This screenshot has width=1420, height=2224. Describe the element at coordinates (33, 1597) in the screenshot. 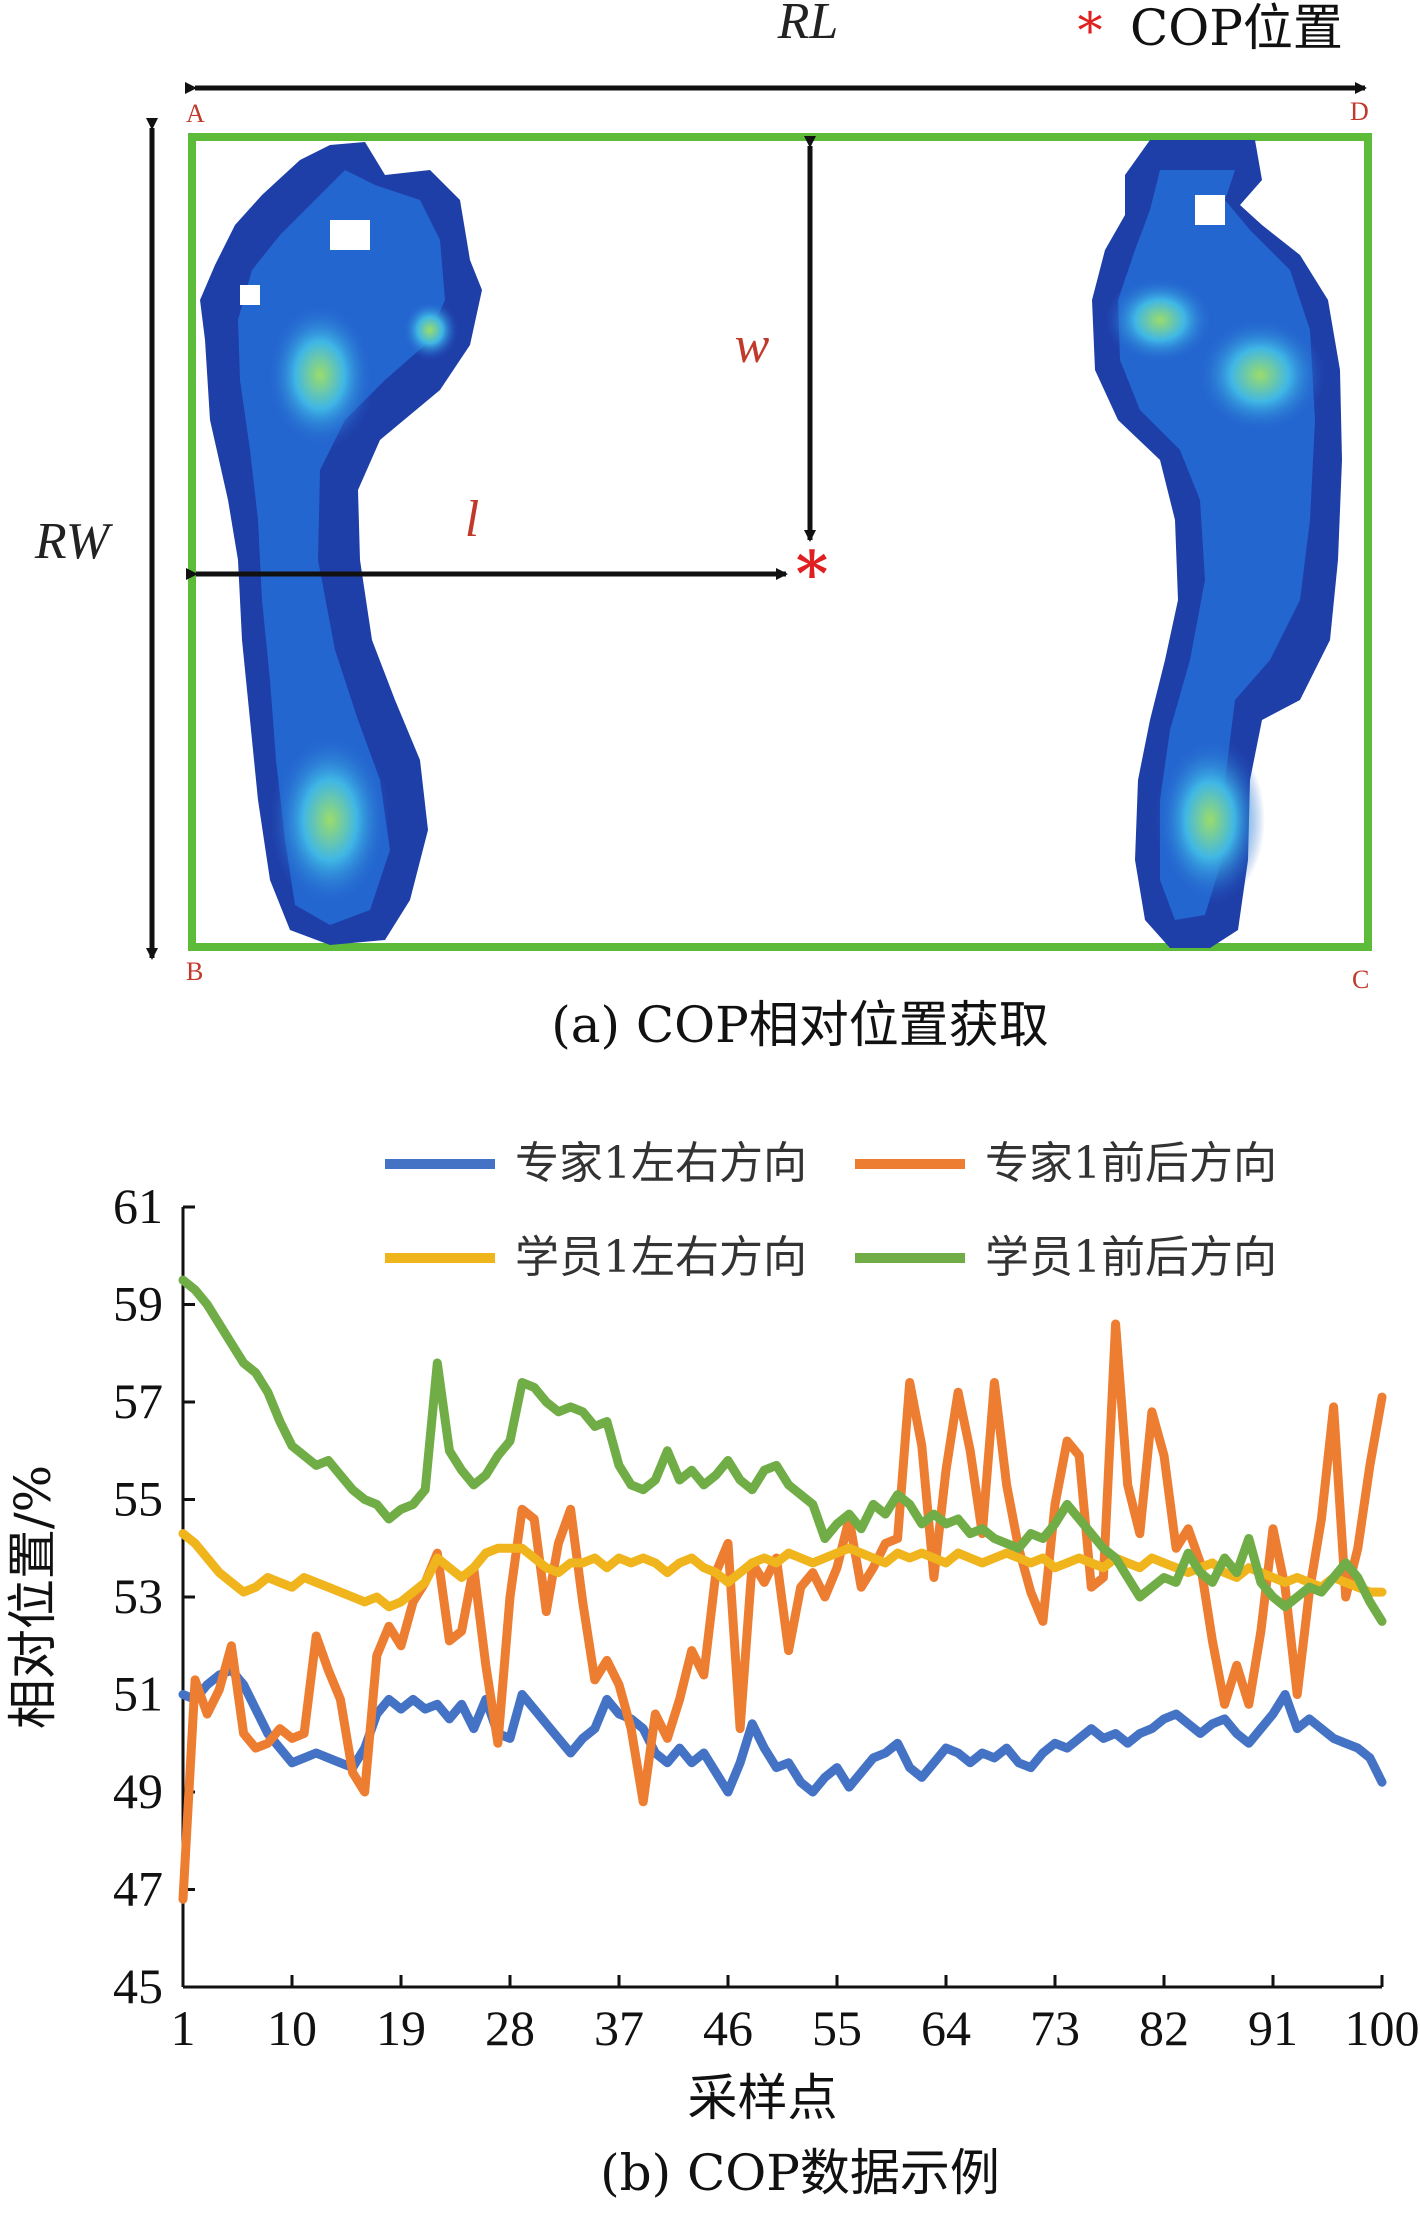

I see `y-axis-label: 相对位置/%` at that location.